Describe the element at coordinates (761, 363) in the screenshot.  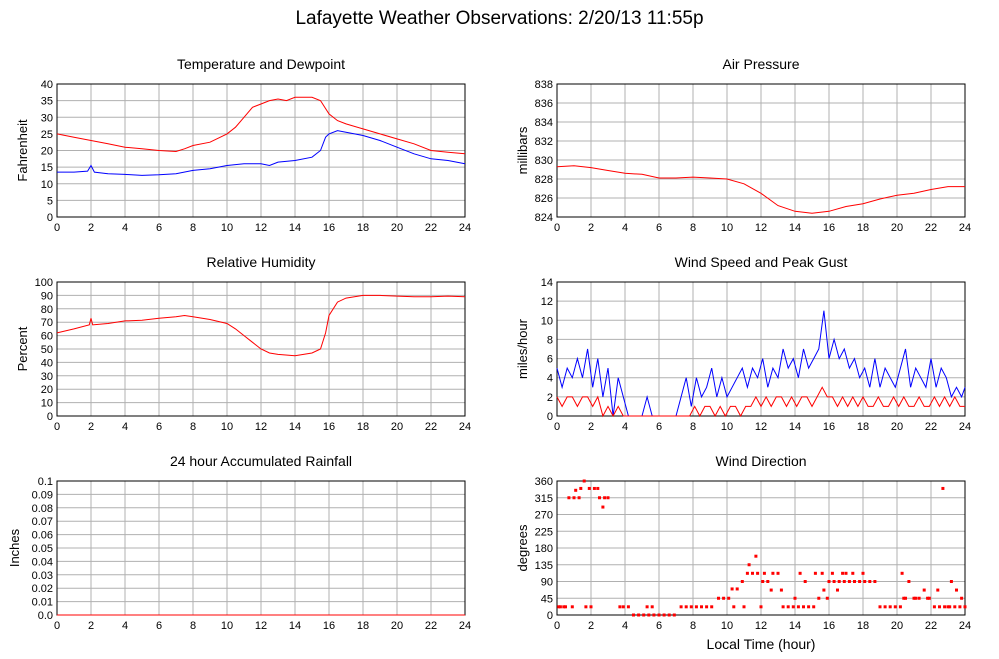
I see `series-line-blue` at that location.